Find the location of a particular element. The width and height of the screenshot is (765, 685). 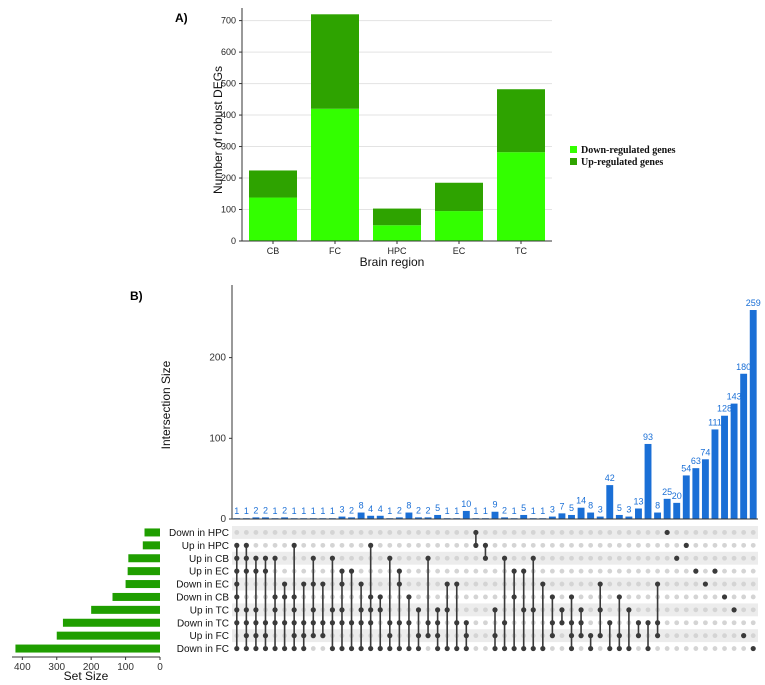

intersection-count-label: 5 is located at coordinates (619, 508).